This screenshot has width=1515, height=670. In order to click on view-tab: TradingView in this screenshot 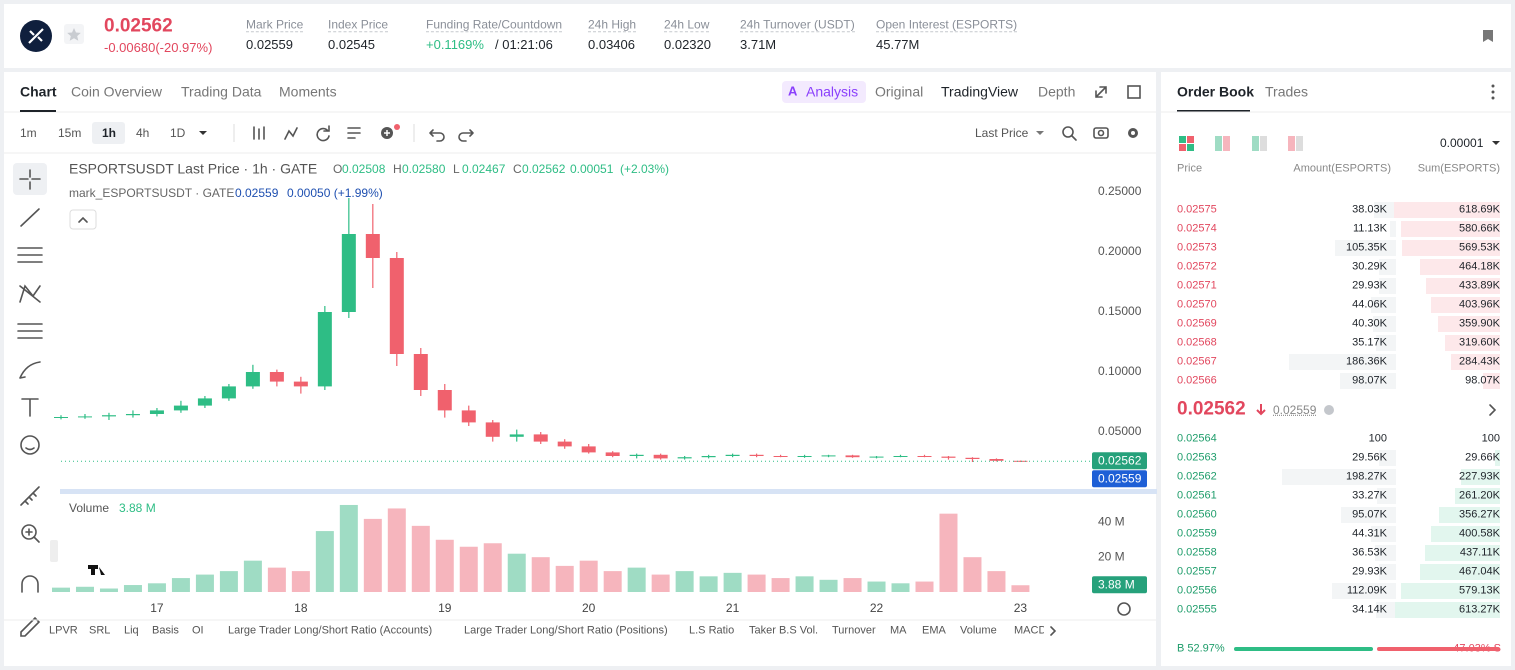, I will do `click(980, 91)`.